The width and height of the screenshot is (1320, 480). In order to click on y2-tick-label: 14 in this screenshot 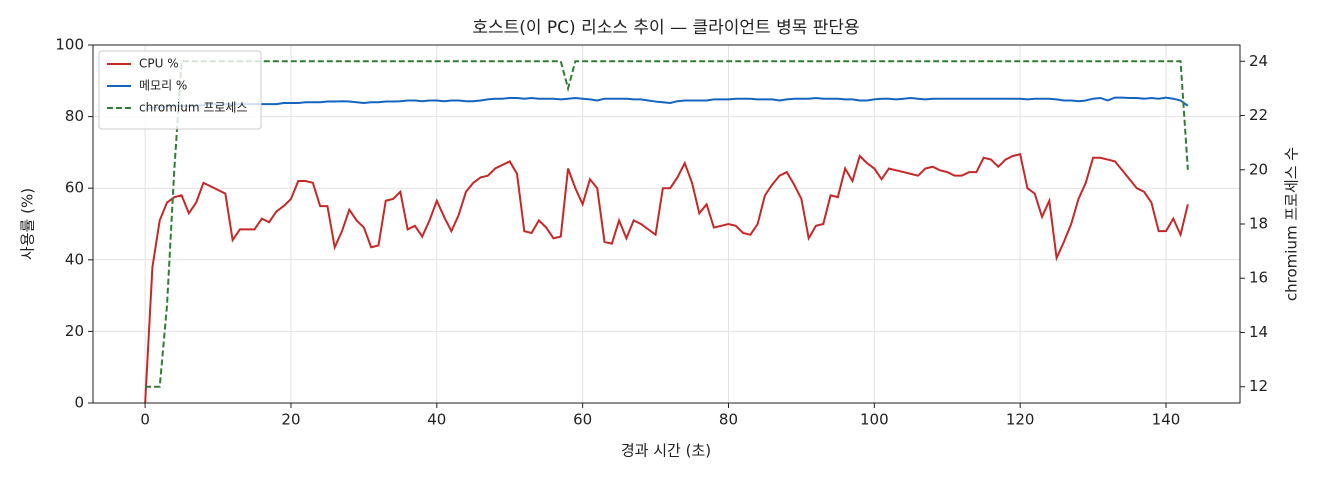, I will do `click(1258, 332)`.